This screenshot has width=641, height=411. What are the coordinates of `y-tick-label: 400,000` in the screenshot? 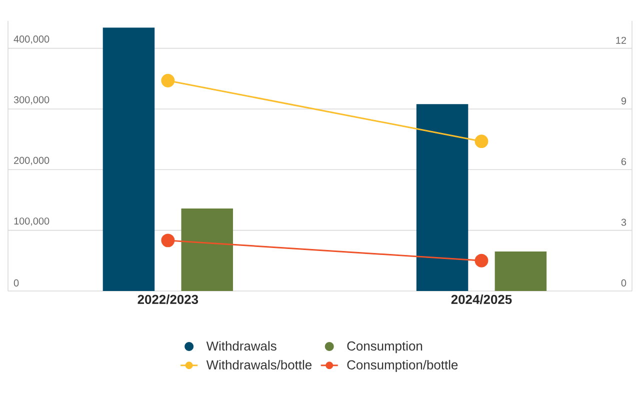 It's located at (32, 40).